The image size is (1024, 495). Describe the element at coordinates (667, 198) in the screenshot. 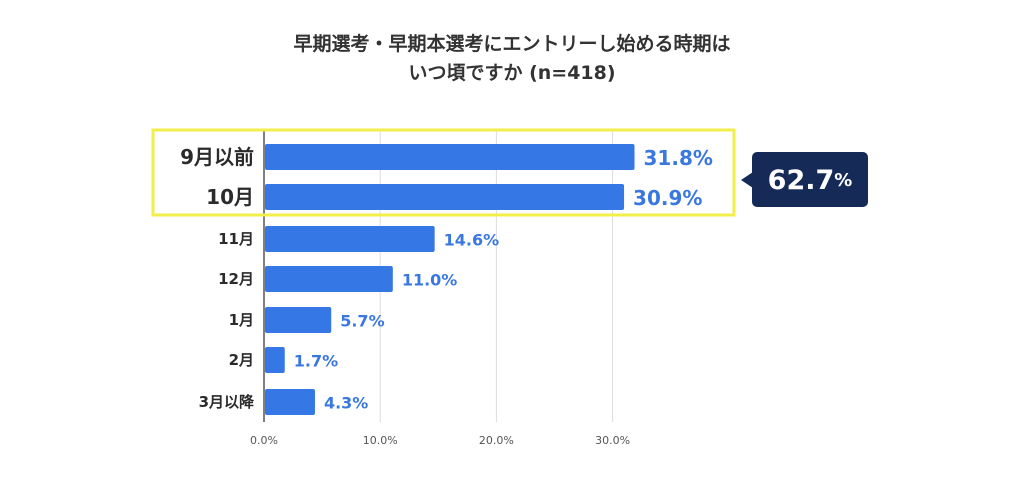

I see `value-label: 30.9%` at that location.